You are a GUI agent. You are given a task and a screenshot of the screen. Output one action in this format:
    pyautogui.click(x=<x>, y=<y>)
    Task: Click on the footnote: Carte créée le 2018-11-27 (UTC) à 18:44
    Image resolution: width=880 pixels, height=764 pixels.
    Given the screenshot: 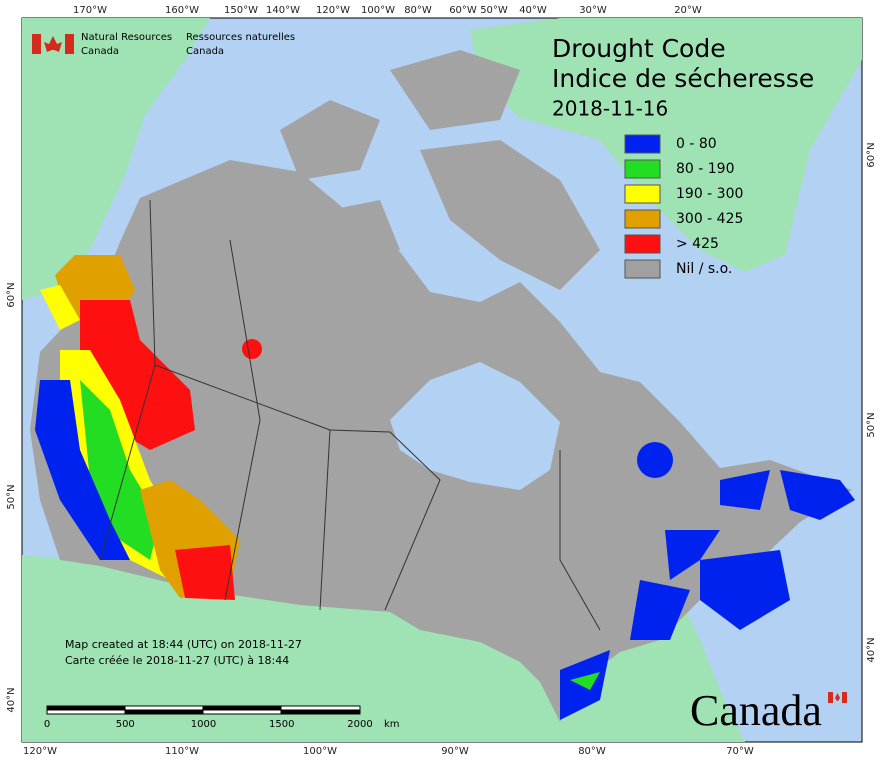 What is the action you would take?
    pyautogui.click(x=177, y=660)
    